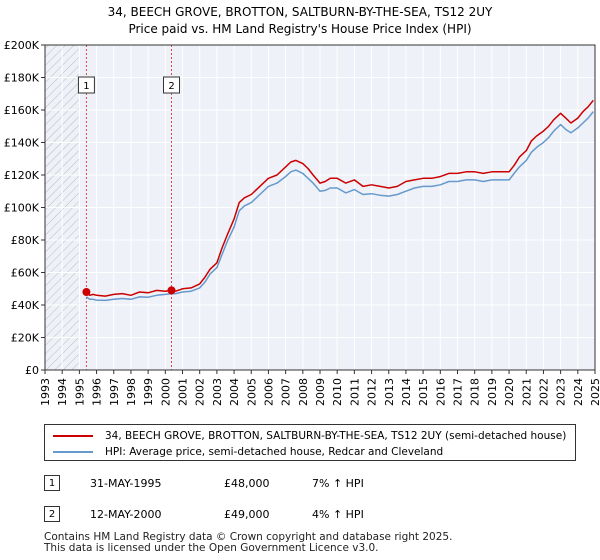 This screenshot has width=600, height=560. I want to click on transaction-row: 2 12-MAY-2000 £49,000 4% ↑ HPI, so click(204, 514).